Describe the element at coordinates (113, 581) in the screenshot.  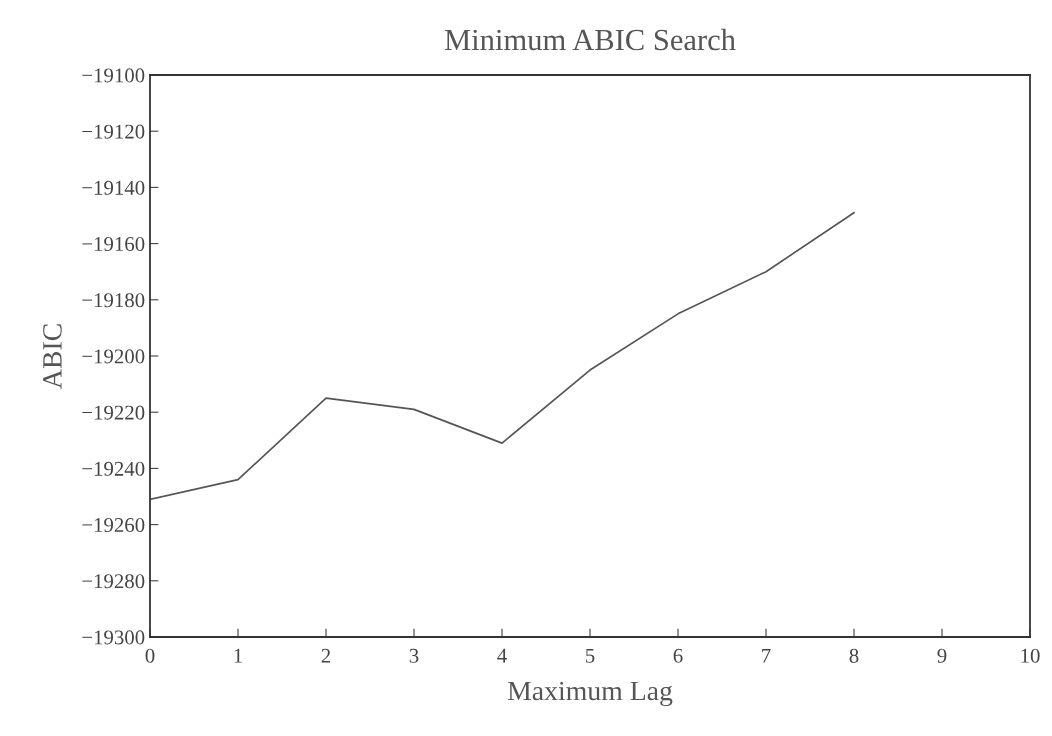
I see `y-tick-label: −19280` at that location.